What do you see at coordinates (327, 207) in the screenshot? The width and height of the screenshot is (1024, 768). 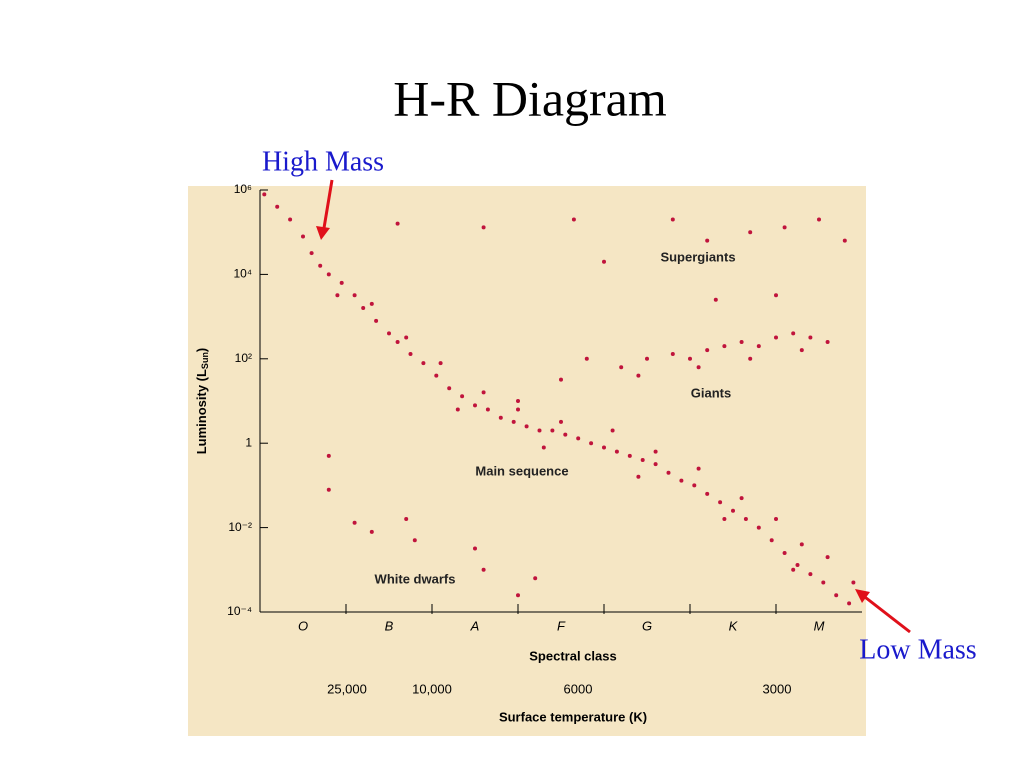 I see `arrow-high-mass` at bounding box center [327, 207].